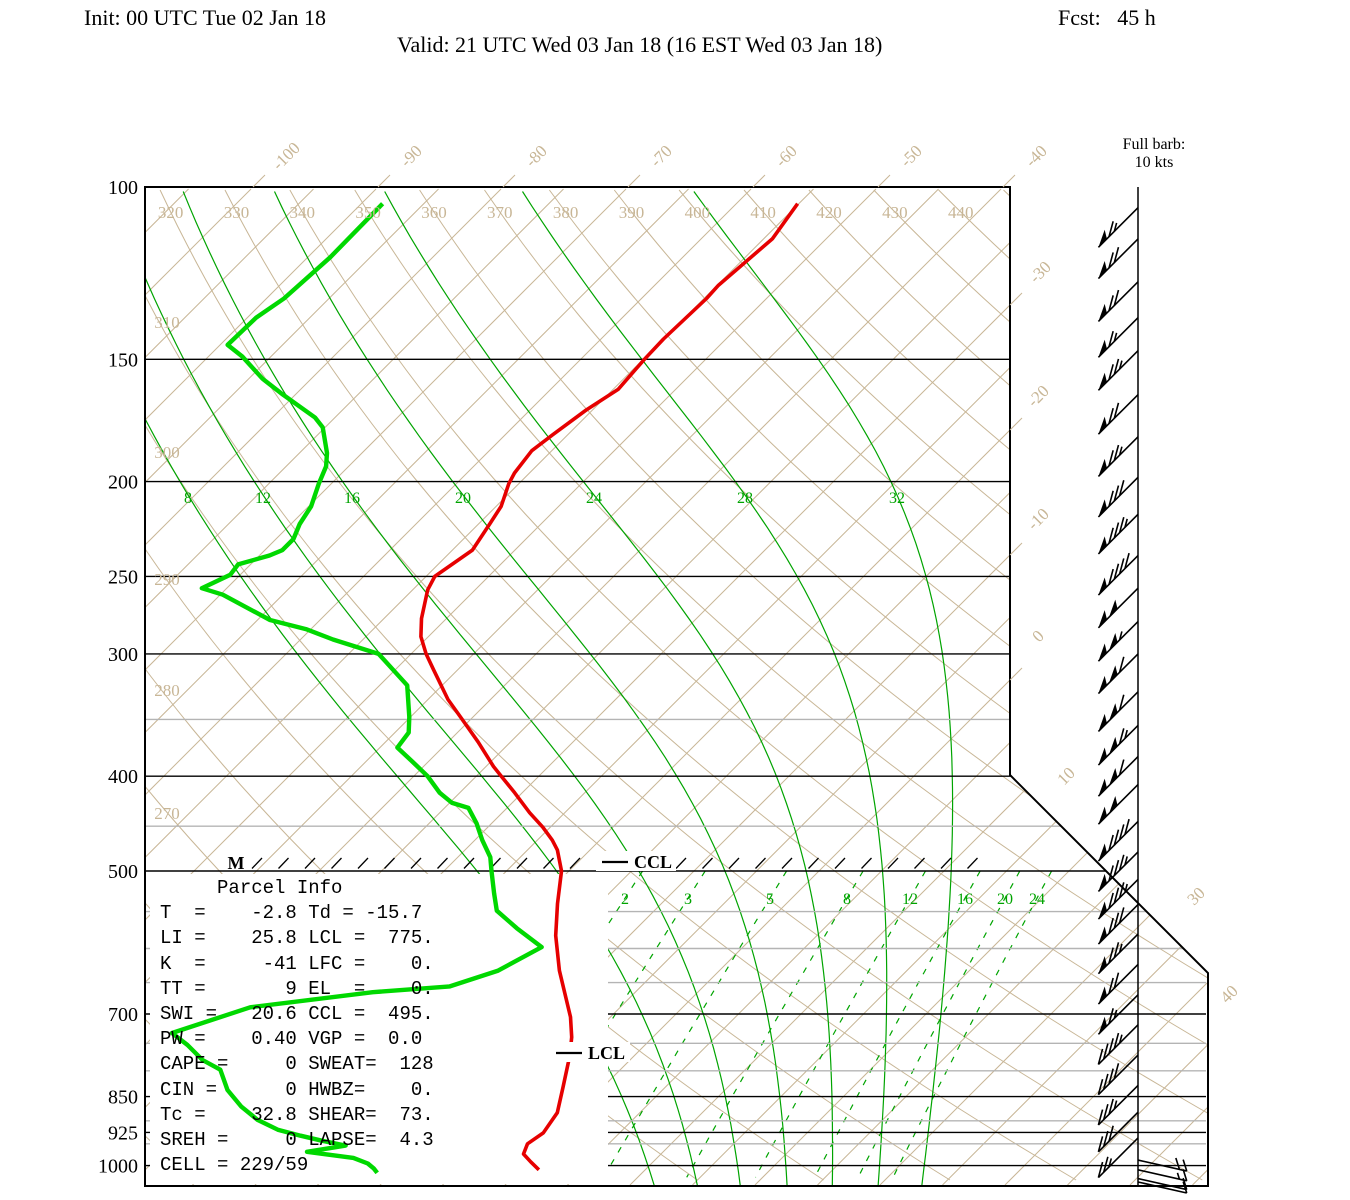 Image resolution: width=1350 pixels, height=1200 pixels. What do you see at coordinates (118, 677) in the screenshot?
I see `pressure-axis-labels: 100 150 200 250 300 400 500 700 850 925 1000` at bounding box center [118, 677].